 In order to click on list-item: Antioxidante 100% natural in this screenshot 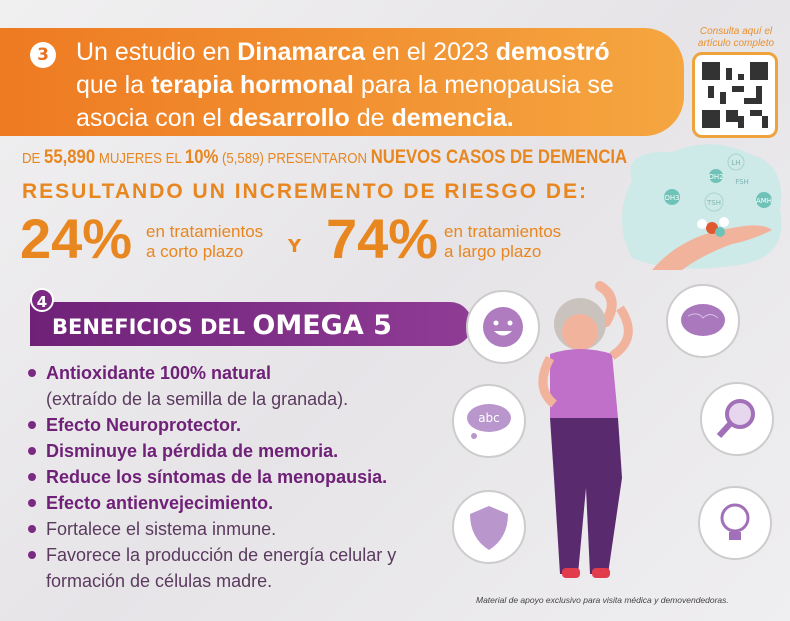, I will do `click(246, 373)`.